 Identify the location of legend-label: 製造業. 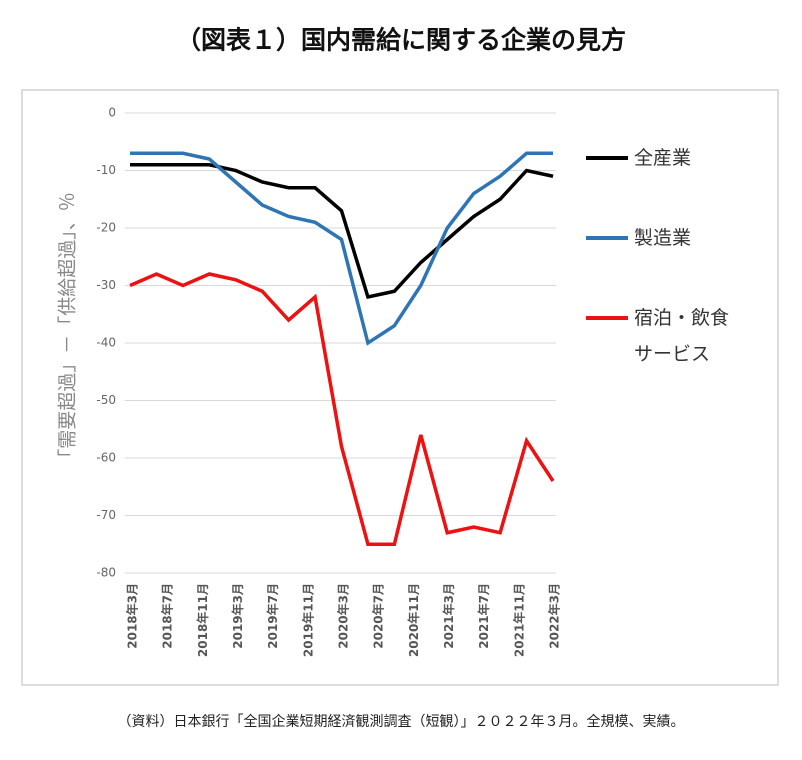
(663, 238).